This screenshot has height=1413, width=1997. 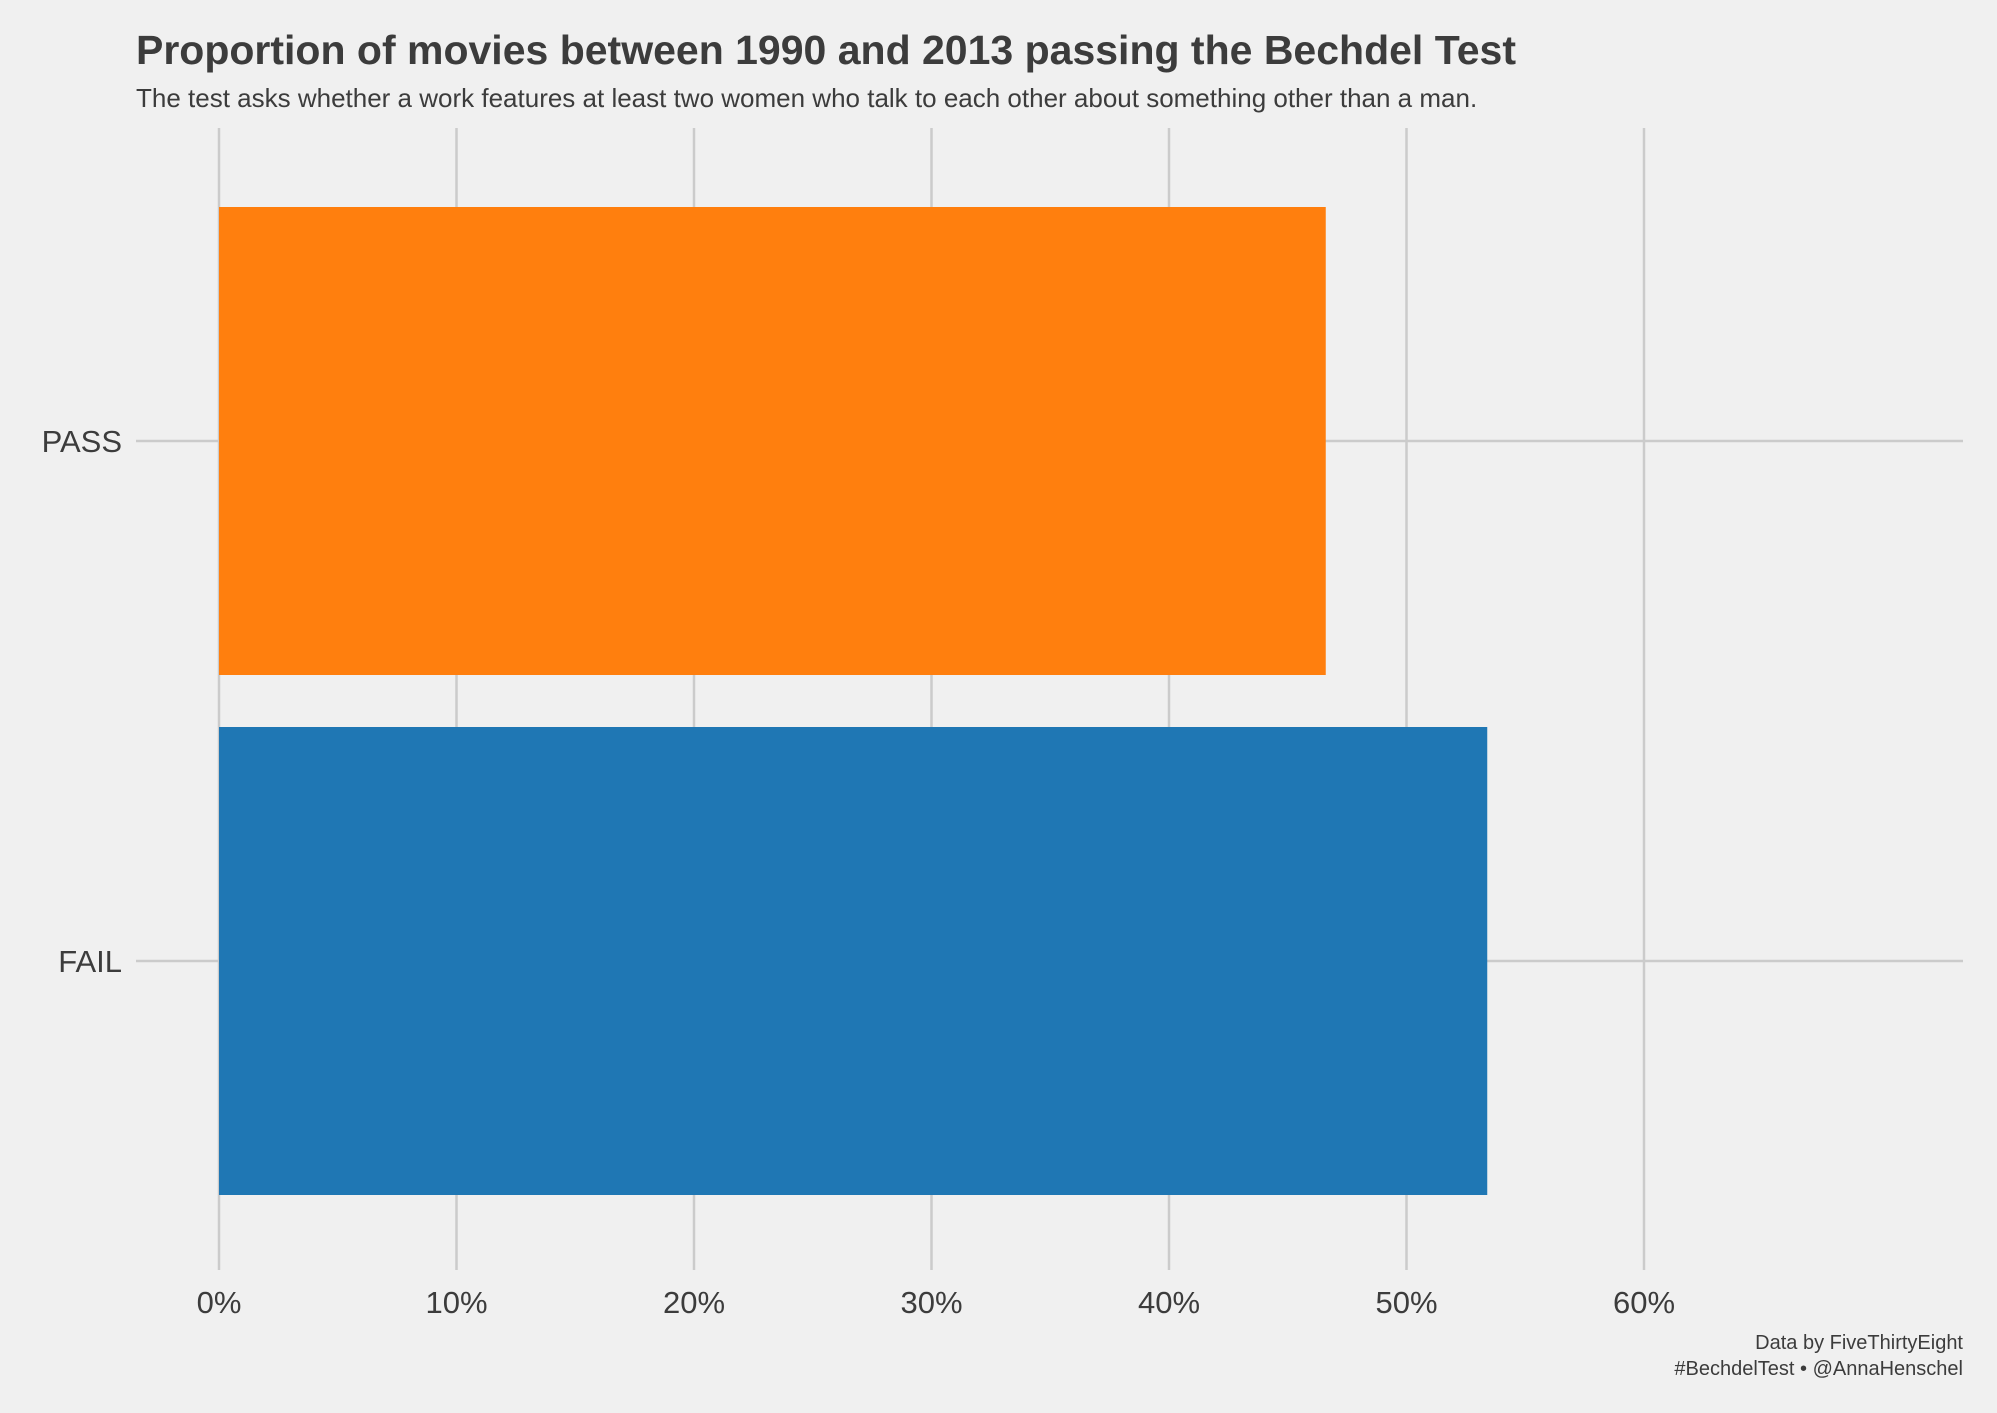 What do you see at coordinates (82, 441) in the screenshot?
I see `y-tick-label-pass: PASS` at bounding box center [82, 441].